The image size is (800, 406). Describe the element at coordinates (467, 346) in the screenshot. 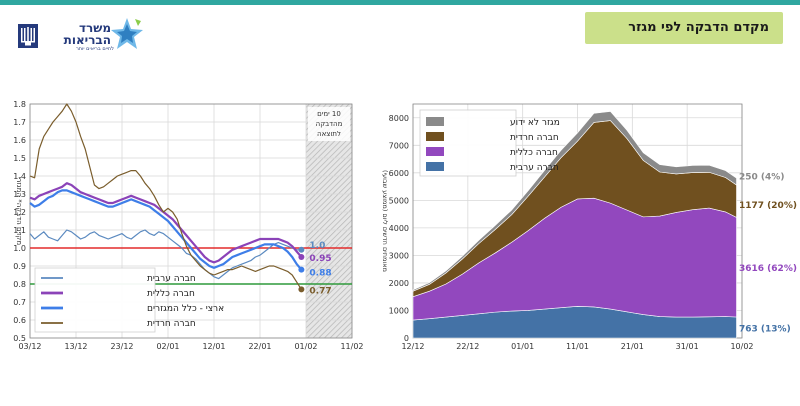

I see `x-tick-label: 22/12` at that location.